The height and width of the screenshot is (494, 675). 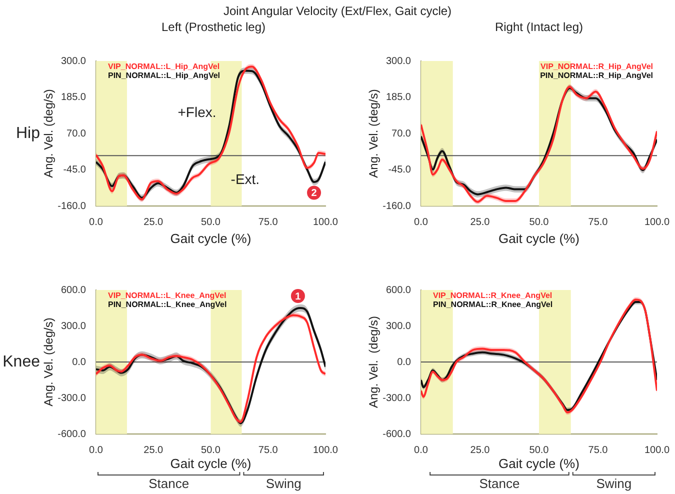 What do you see at coordinates (337, 11) in the screenshot?
I see `chart-title: Joint Angular Velocity (Ext/Flex, Gait cycle)` at bounding box center [337, 11].